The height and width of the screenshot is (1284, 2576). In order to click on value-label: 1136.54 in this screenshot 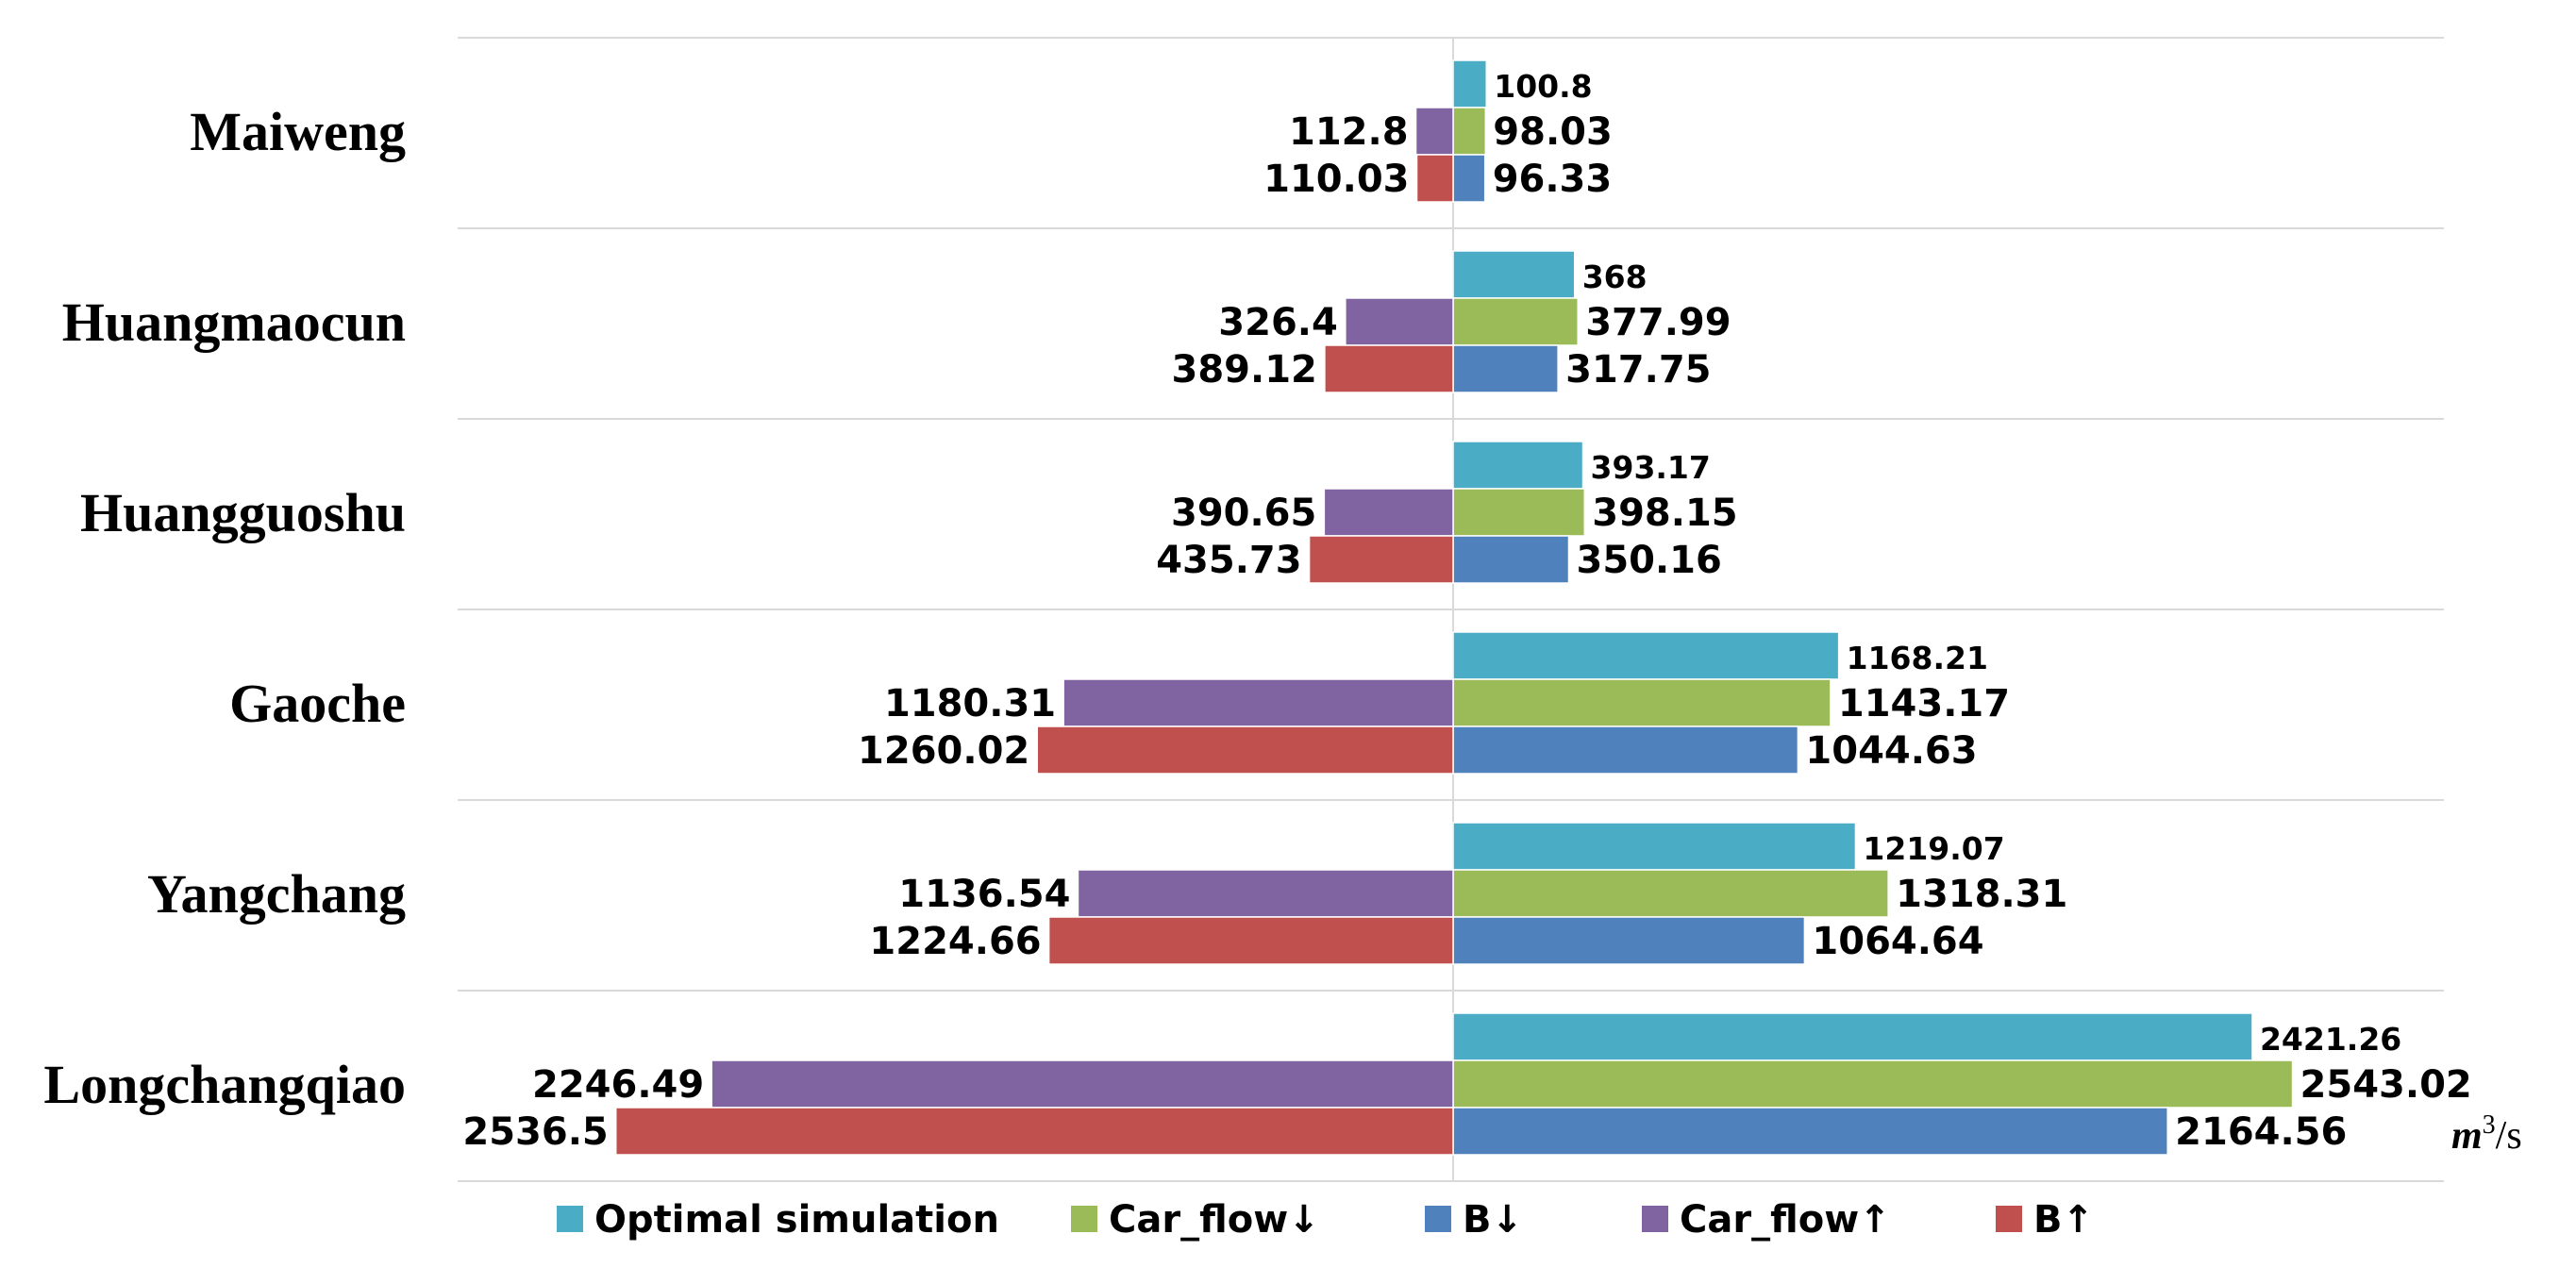, I will do `click(984, 894)`.